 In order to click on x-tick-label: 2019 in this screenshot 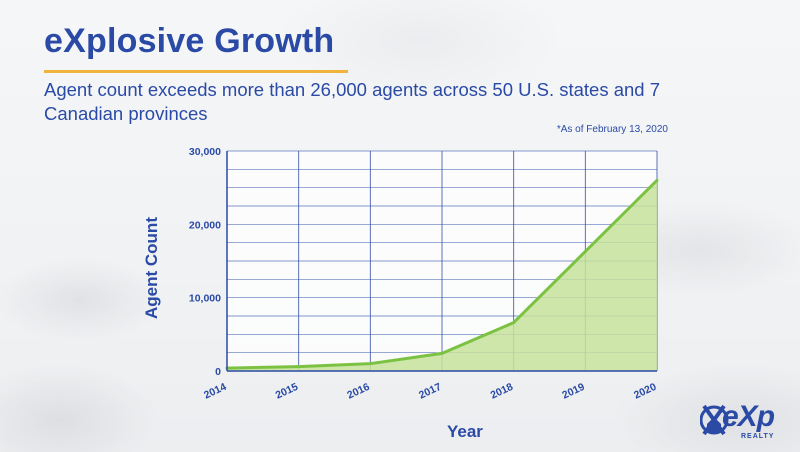, I will do `click(573, 391)`.